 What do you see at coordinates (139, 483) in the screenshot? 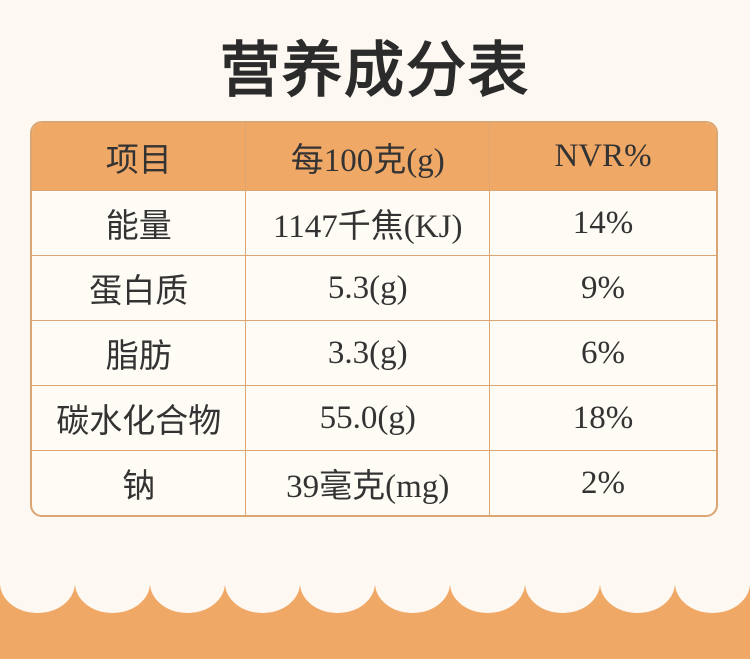
I see `table-cell: 钠` at bounding box center [139, 483].